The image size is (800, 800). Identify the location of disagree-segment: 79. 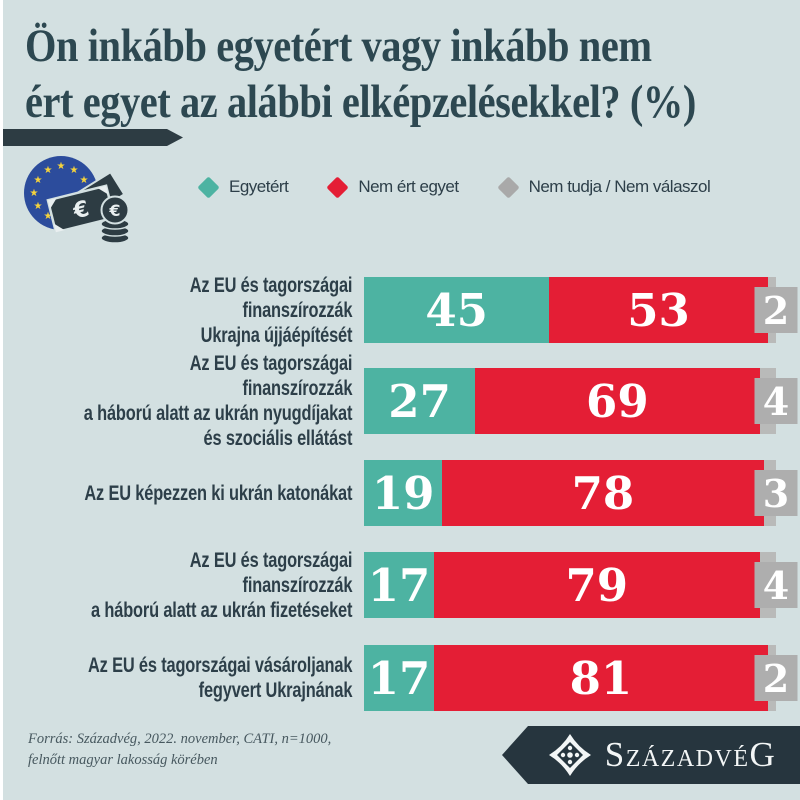
(597, 585).